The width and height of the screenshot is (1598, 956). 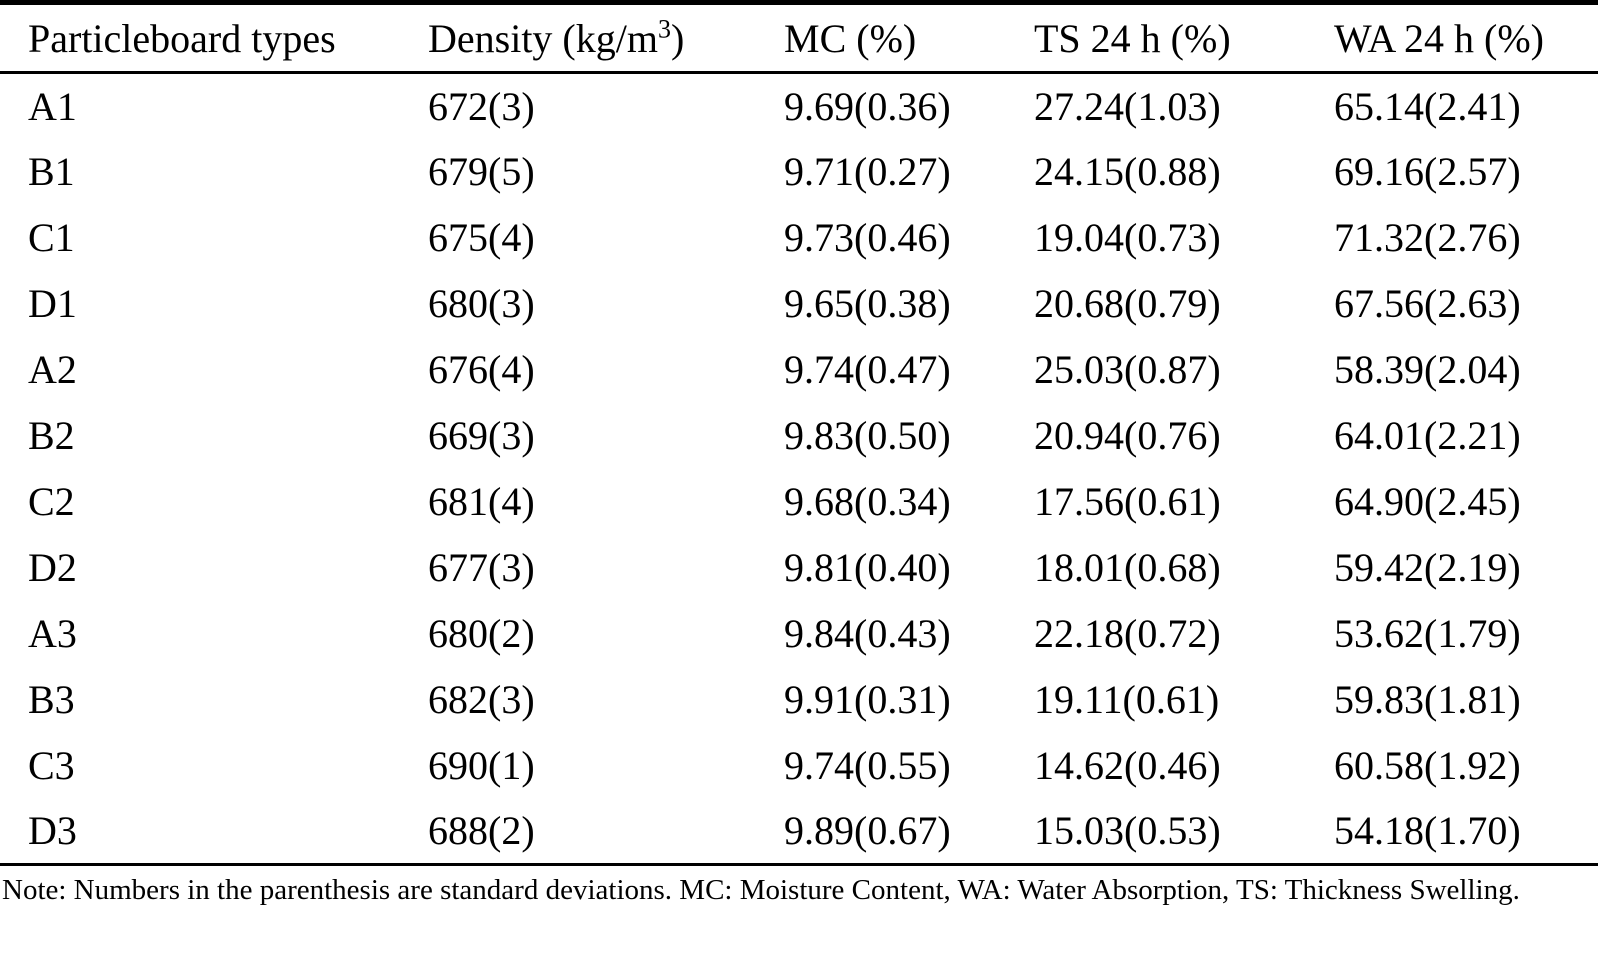 I want to click on cell-wa: 60.58(1.92), so click(x=1427, y=765).